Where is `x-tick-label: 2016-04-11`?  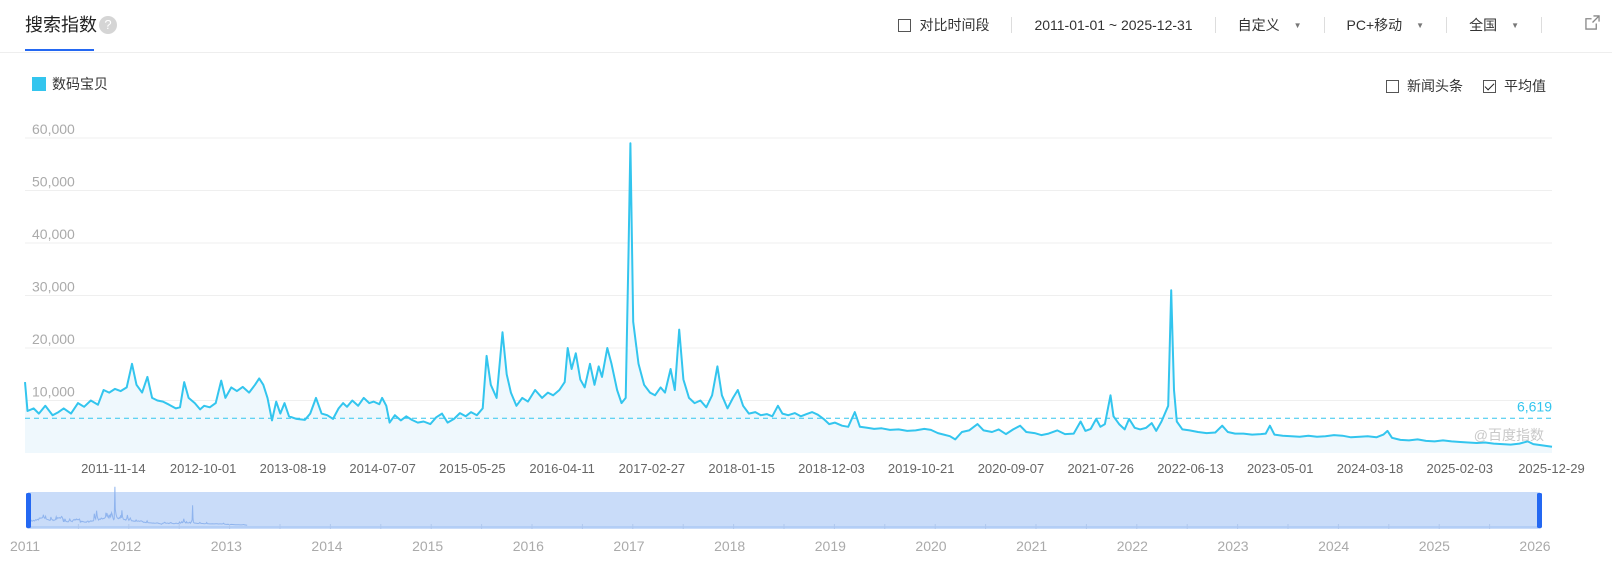 x-tick-label: 2016-04-11 is located at coordinates (562, 468).